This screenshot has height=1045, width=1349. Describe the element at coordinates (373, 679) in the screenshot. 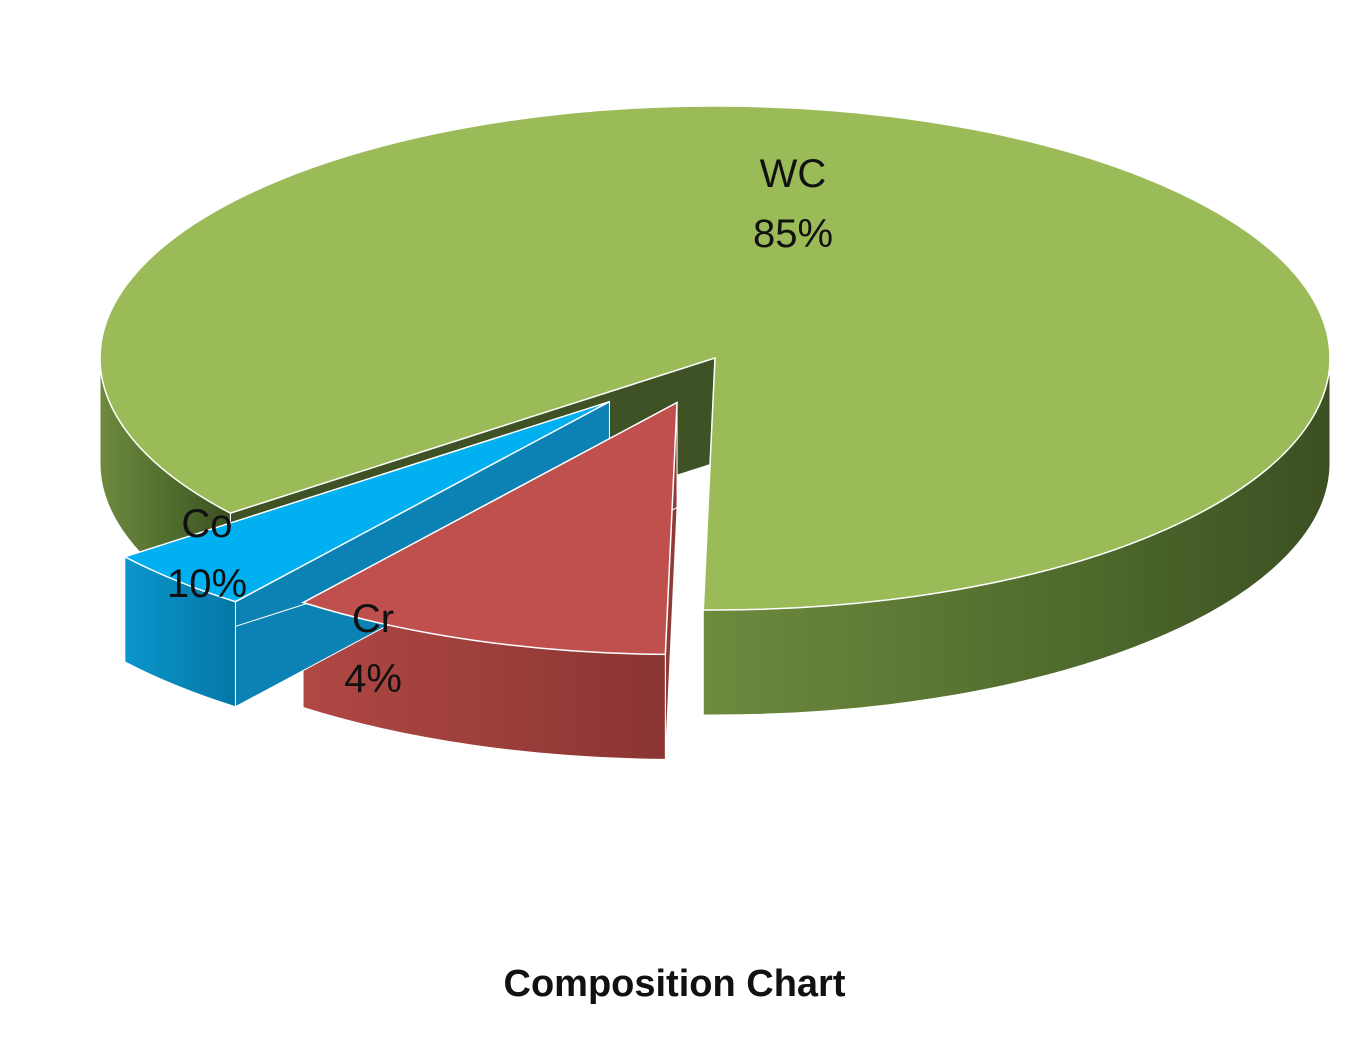

I see `slice-cr-value-label: 4%` at that location.